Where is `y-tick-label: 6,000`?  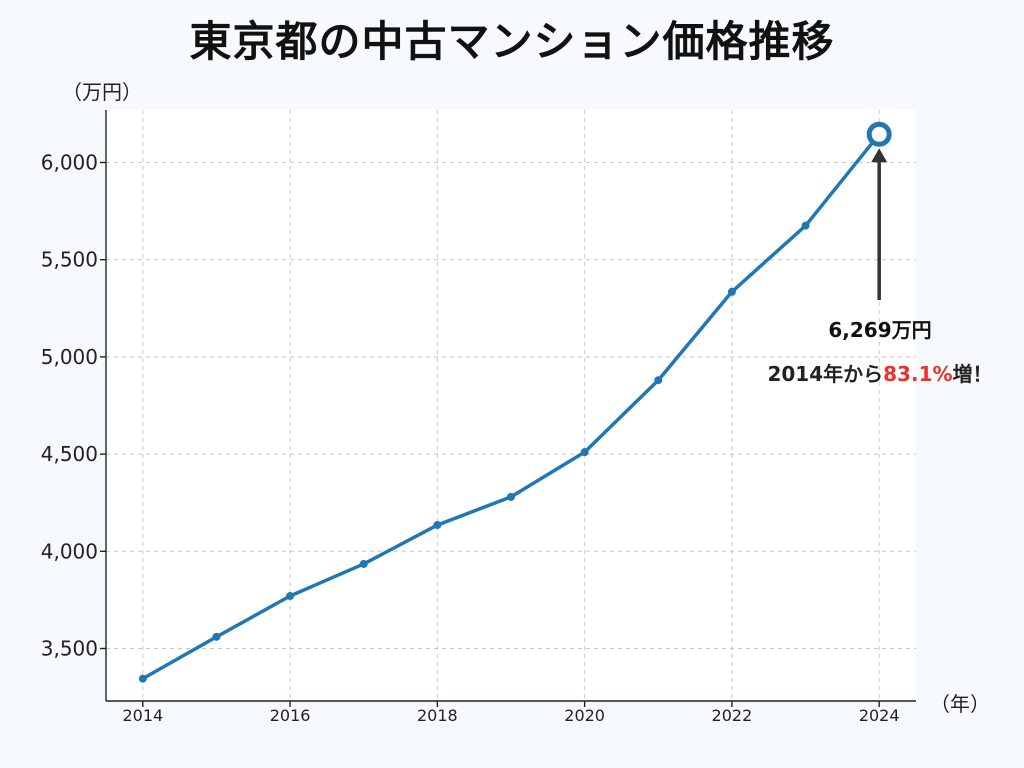 y-tick-label: 6,000 is located at coordinates (69, 162).